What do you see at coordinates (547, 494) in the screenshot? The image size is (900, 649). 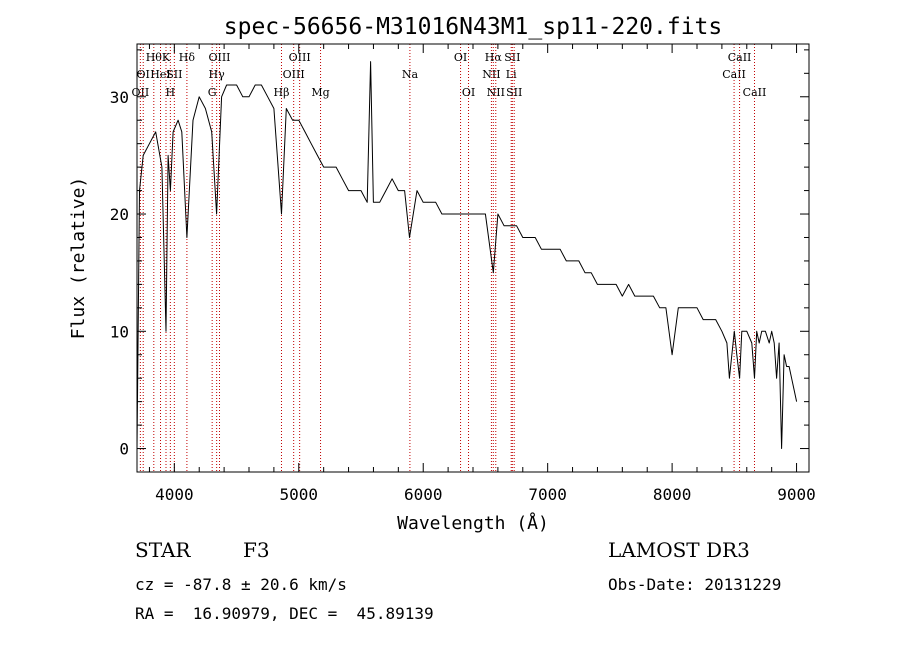 I see `x-tick-label: 7000` at bounding box center [547, 494].